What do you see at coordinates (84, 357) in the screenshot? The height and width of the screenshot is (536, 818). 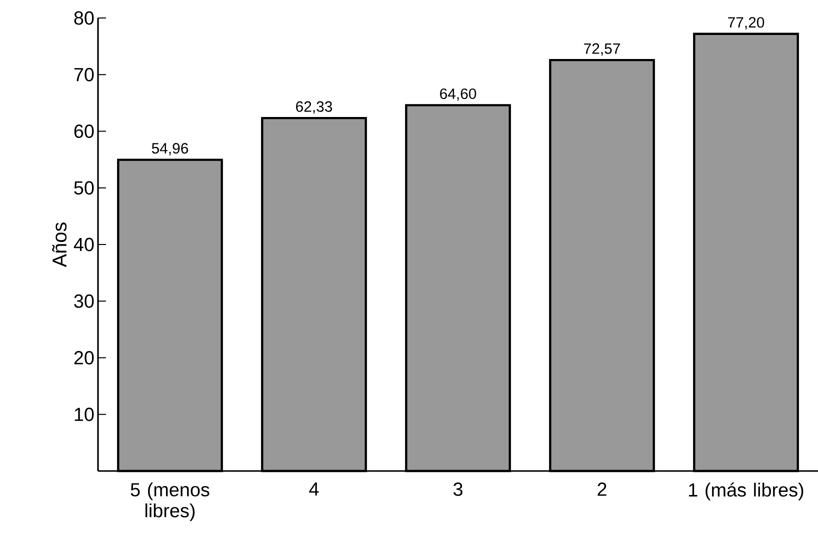 I see `y-tick-label: 20` at bounding box center [84, 357].